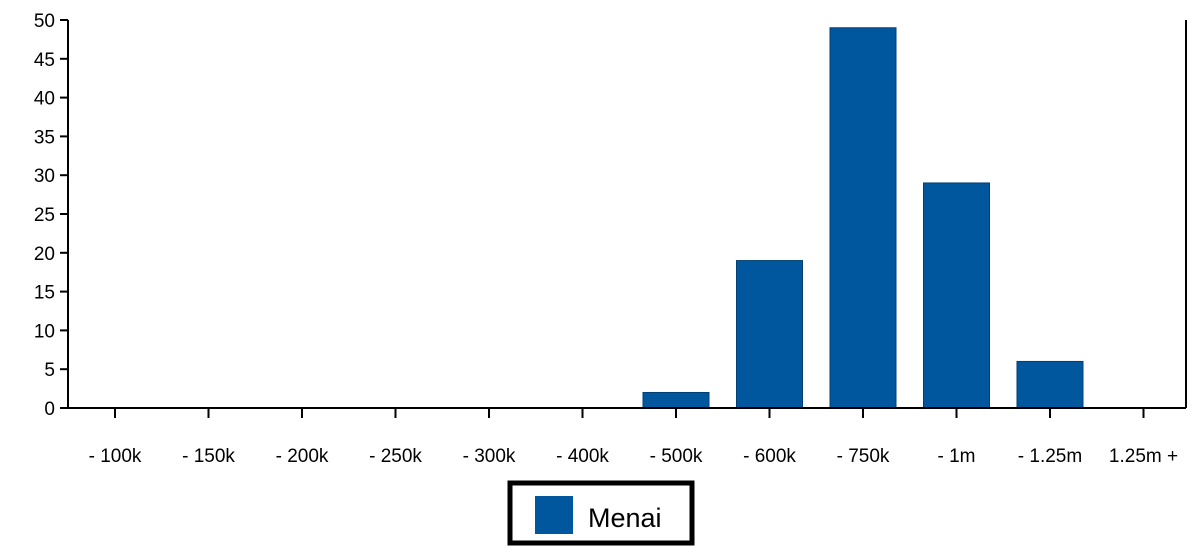 This screenshot has height=547, width=1191. Describe the element at coordinates (44, 176) in the screenshot. I see `y-tick-label: 30` at that location.